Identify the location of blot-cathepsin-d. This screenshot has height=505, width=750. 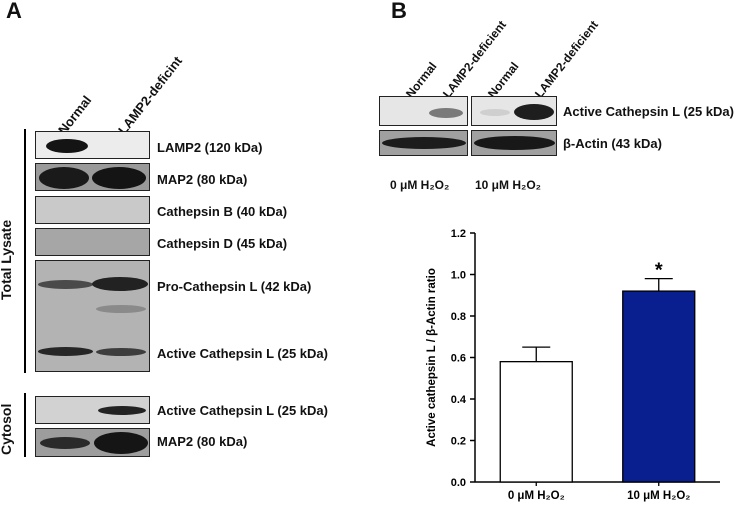
(92, 242).